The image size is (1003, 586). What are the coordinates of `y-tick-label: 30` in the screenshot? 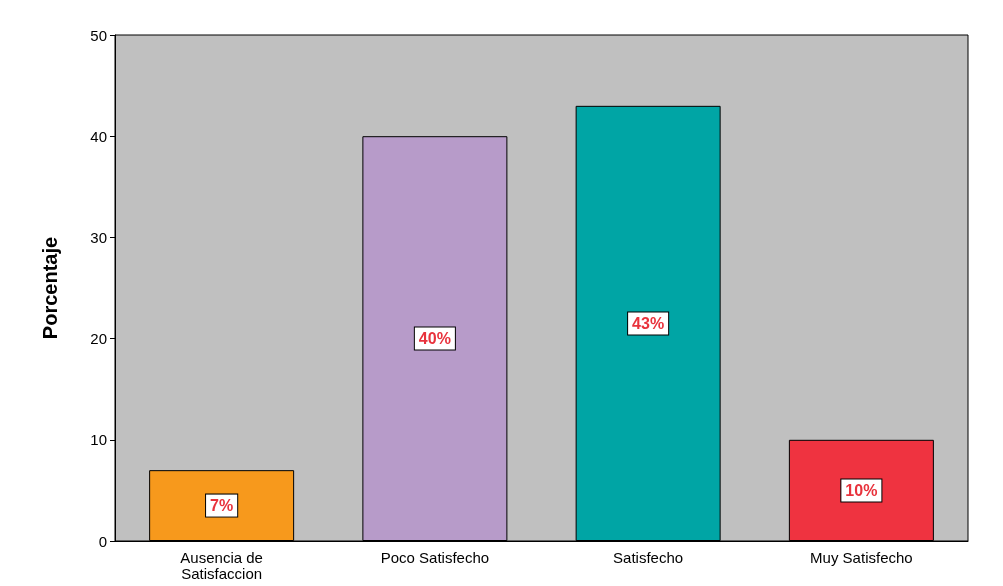 It's located at (98, 237).